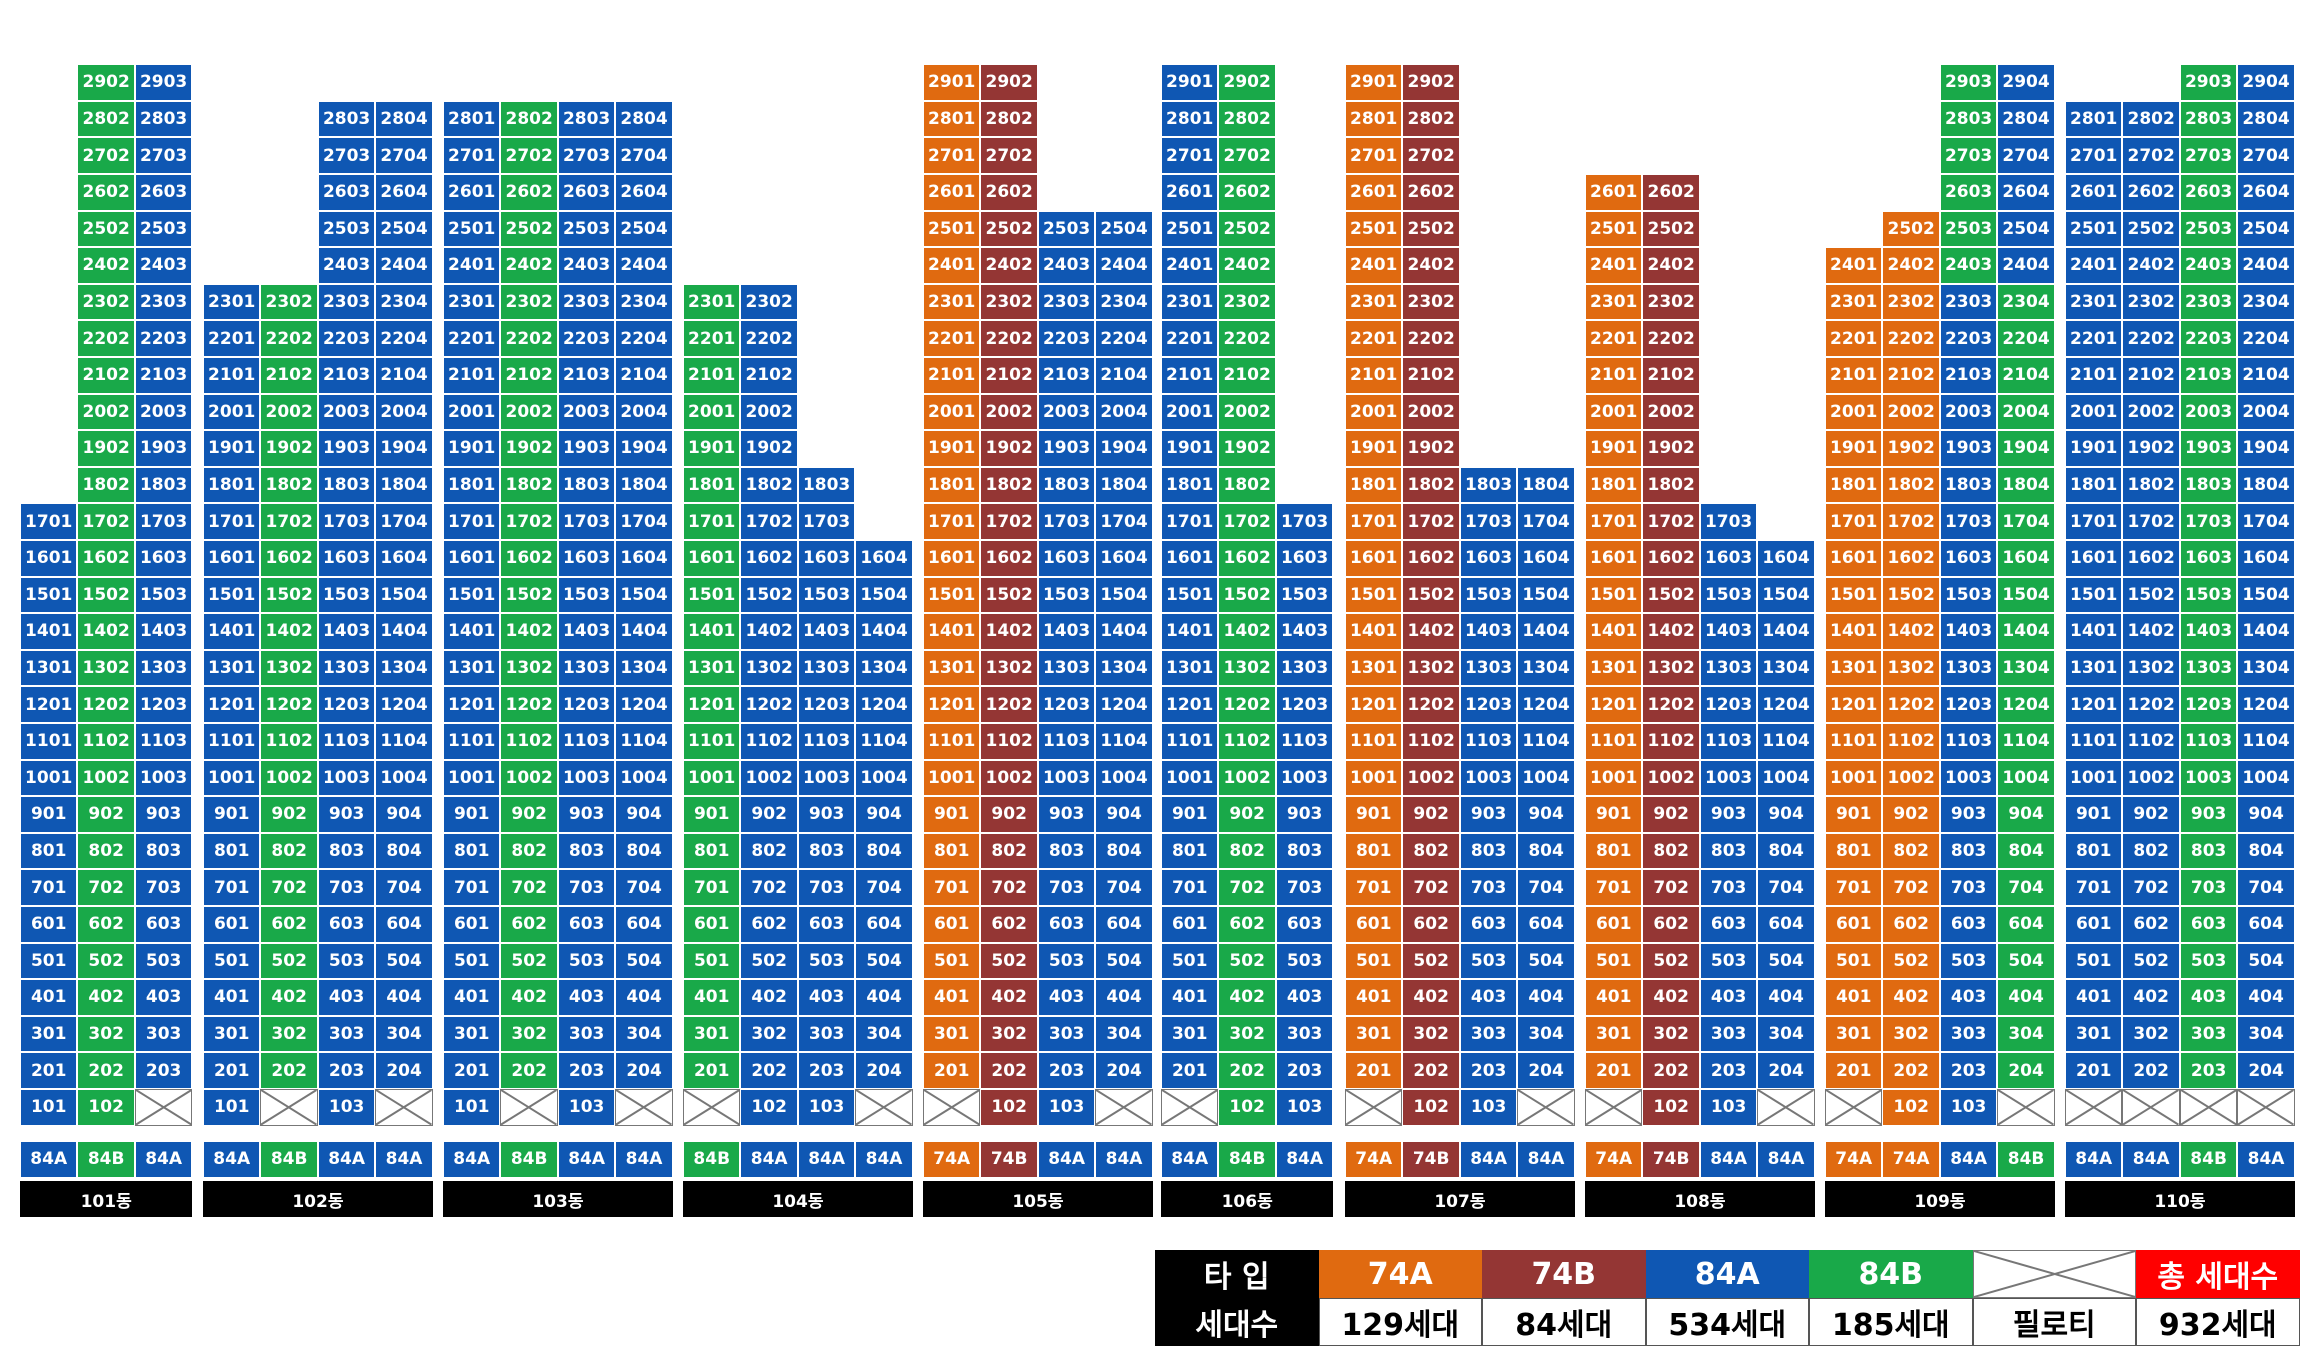  What do you see at coordinates (586, 741) in the screenshot?
I see `unit-cell: 1103` at bounding box center [586, 741].